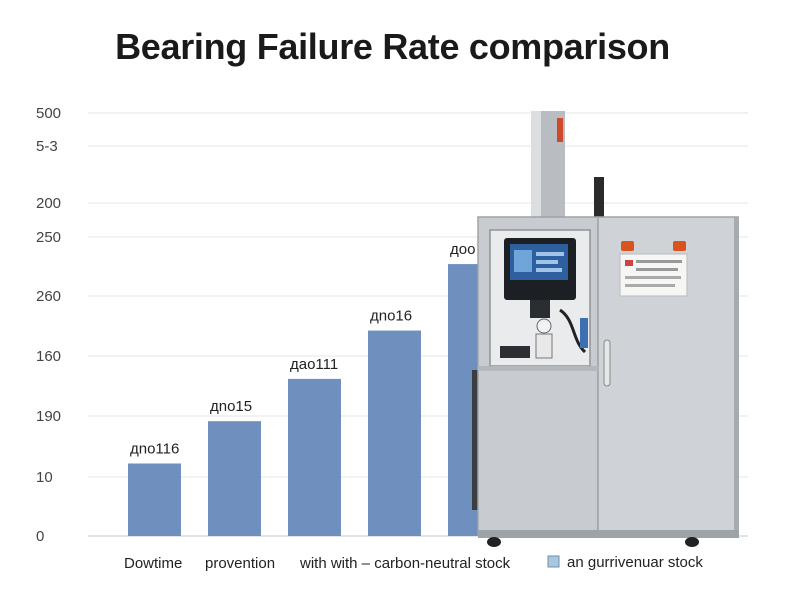  I want to click on bar-data-label: дoo, so click(462, 249).